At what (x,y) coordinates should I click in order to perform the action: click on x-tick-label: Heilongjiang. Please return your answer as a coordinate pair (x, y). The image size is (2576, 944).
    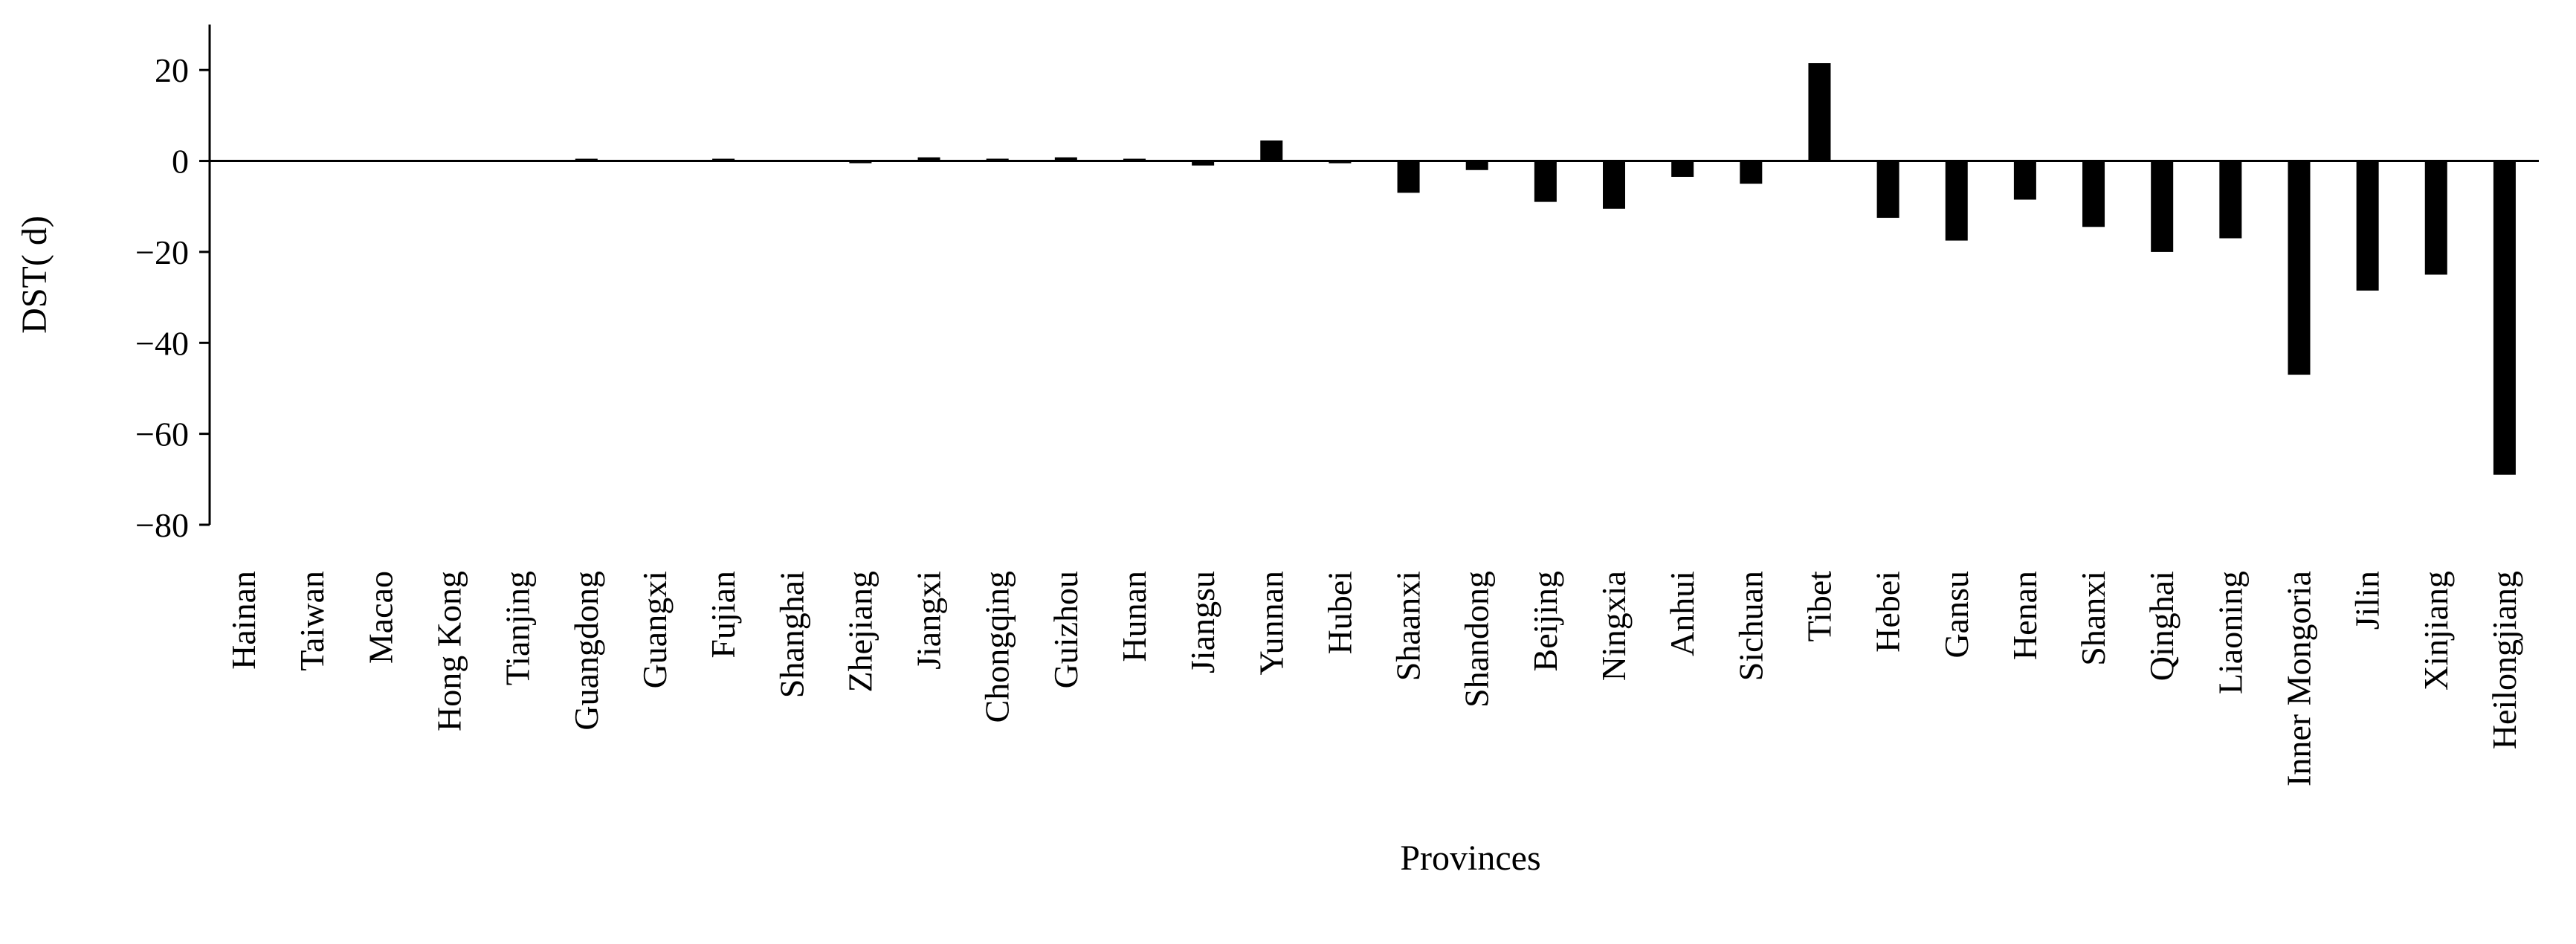
    Looking at the image, I should click on (2504, 660).